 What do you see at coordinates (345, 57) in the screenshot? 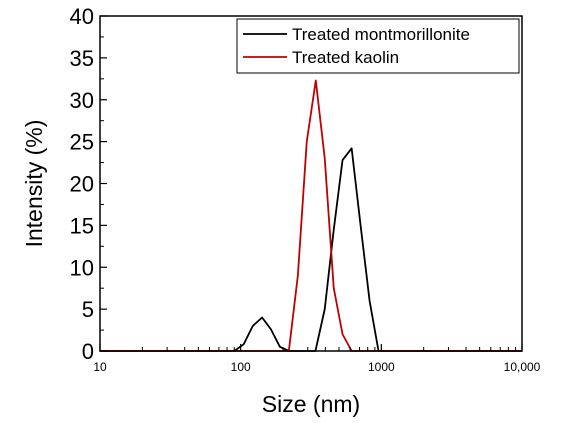
I see `legend-label-treated-kaolin: Treated kaolin` at bounding box center [345, 57].